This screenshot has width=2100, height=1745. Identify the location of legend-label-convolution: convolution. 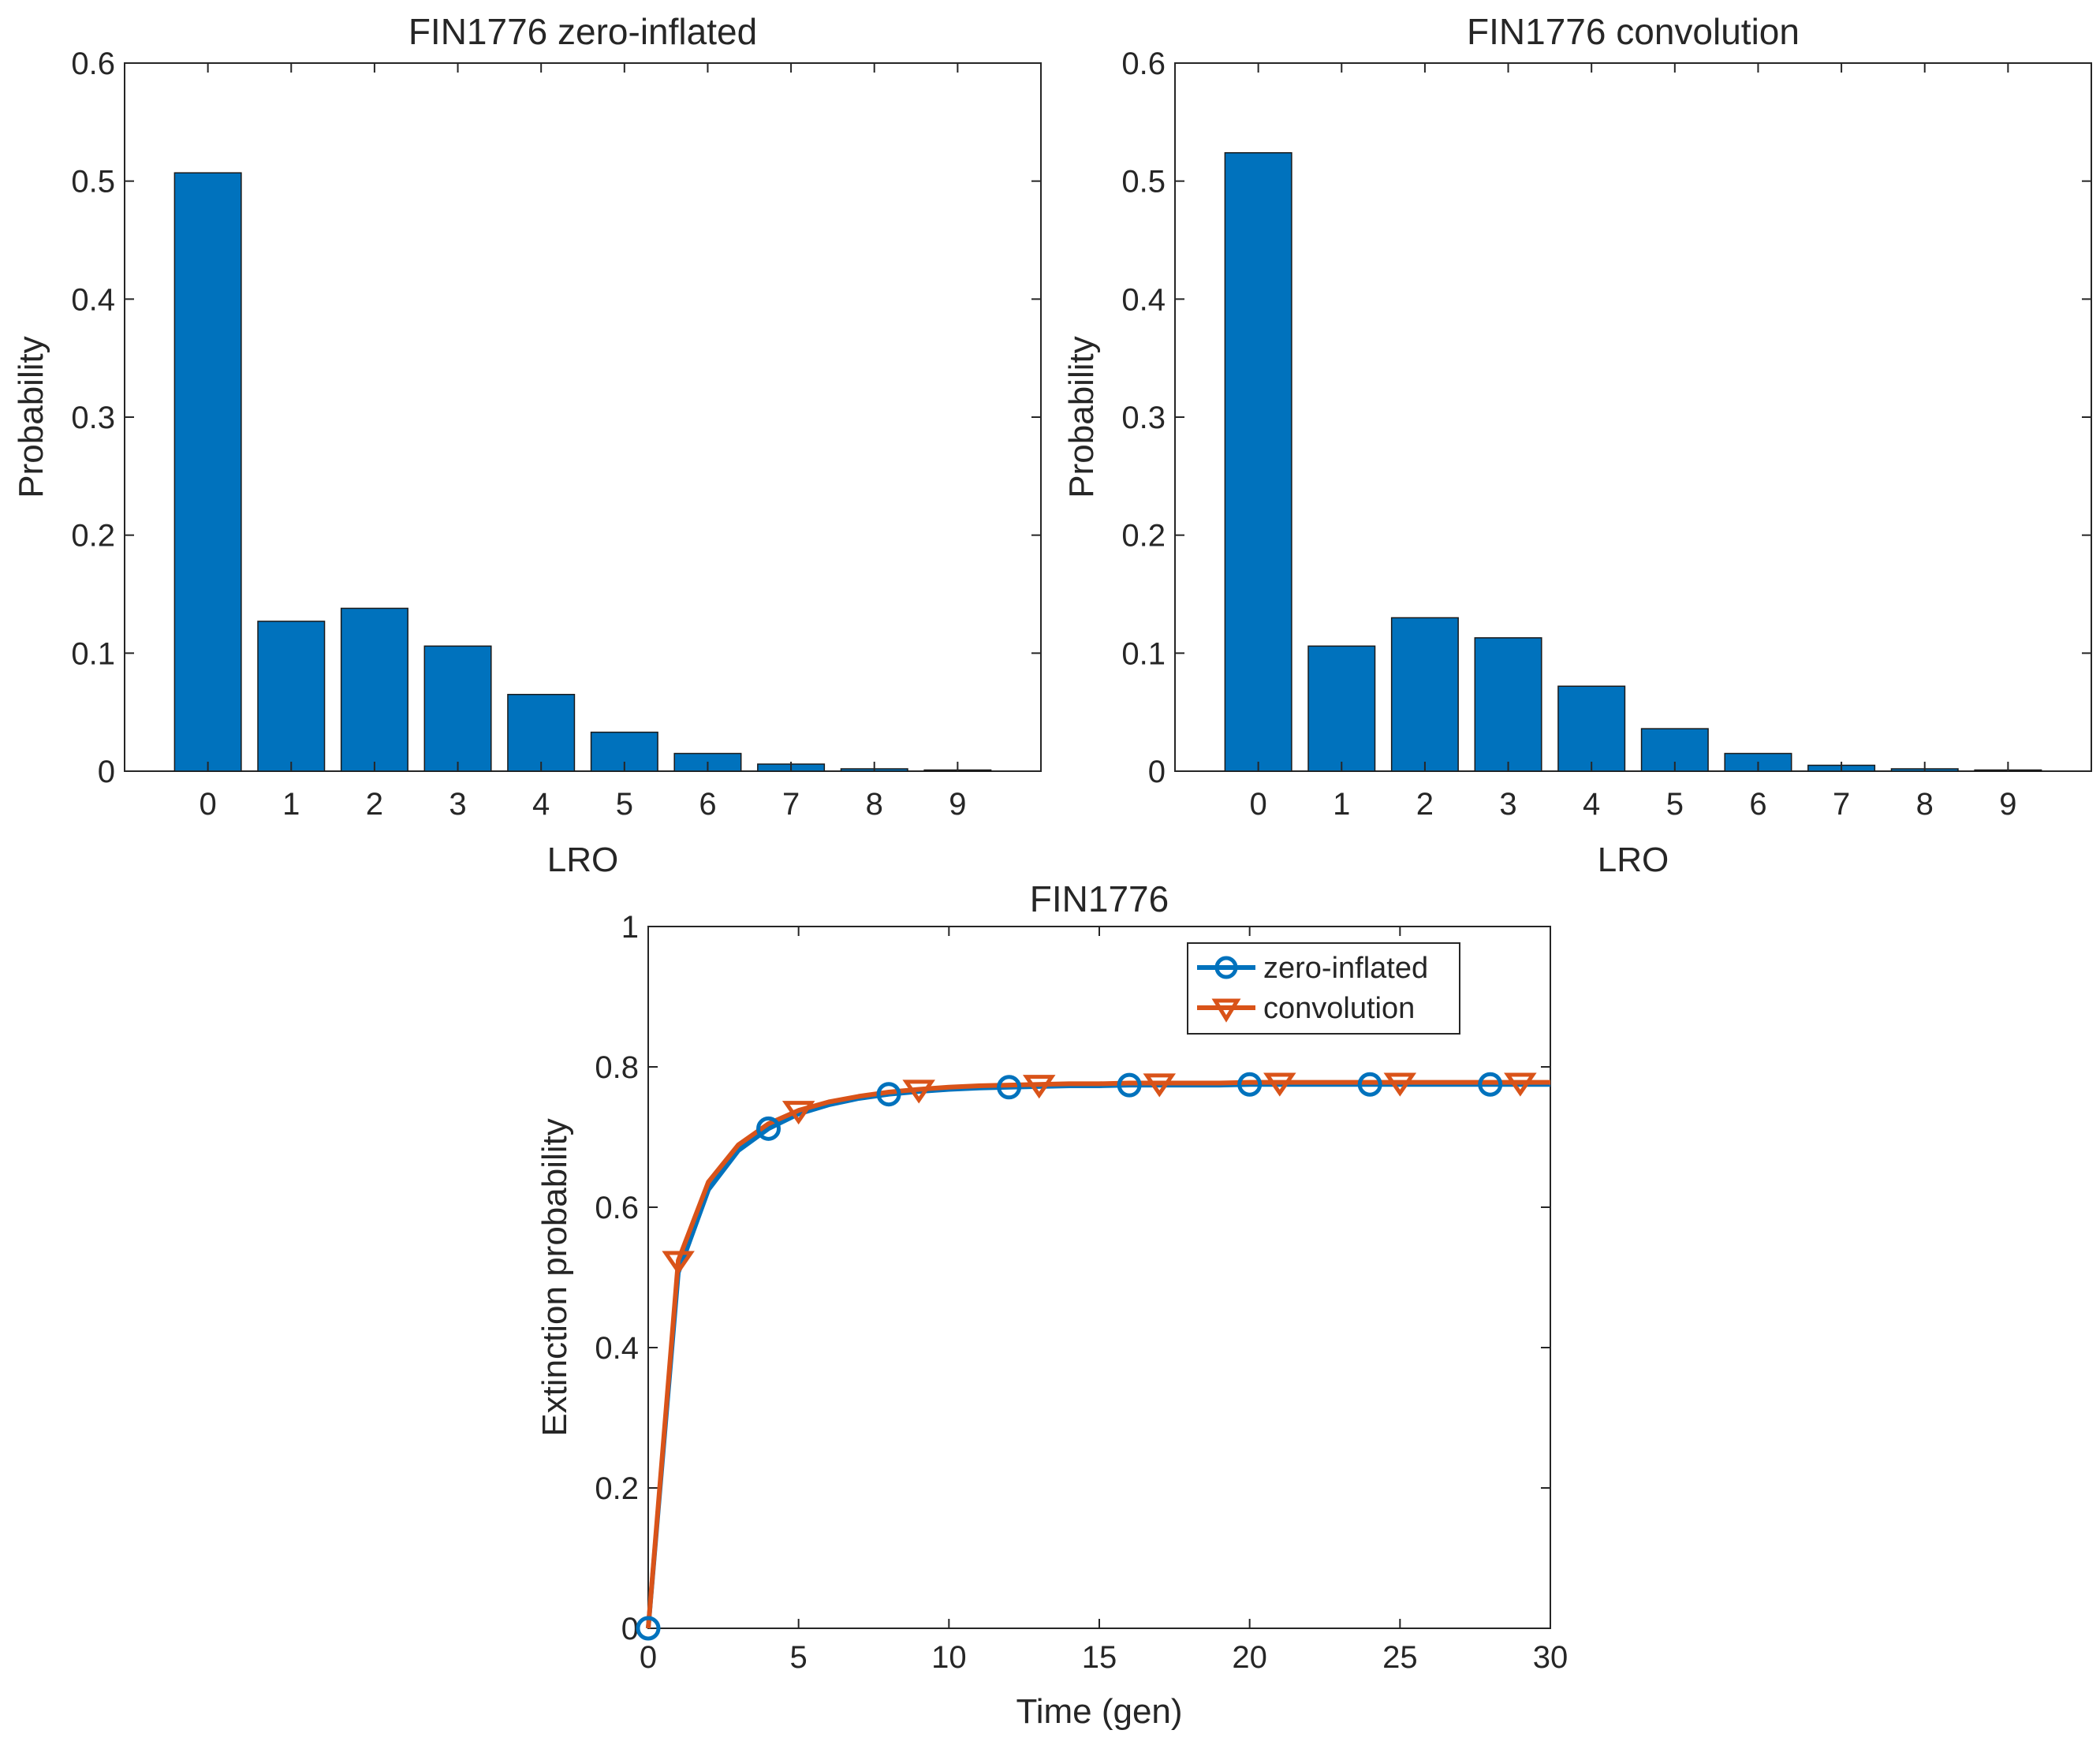
(1339, 1008).